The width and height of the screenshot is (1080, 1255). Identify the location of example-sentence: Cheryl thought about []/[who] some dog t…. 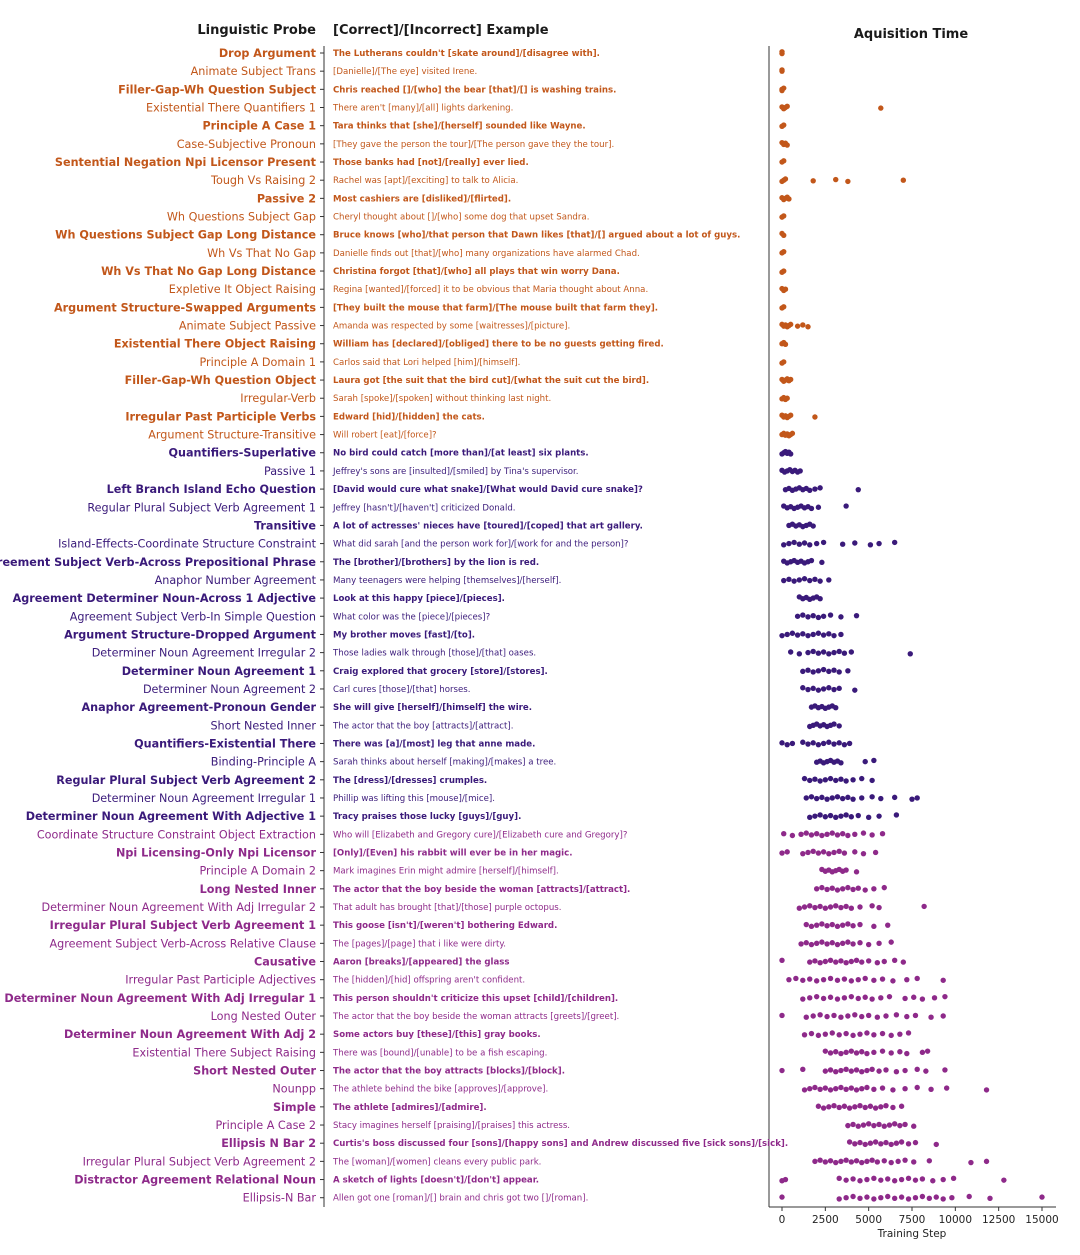
(461, 218).